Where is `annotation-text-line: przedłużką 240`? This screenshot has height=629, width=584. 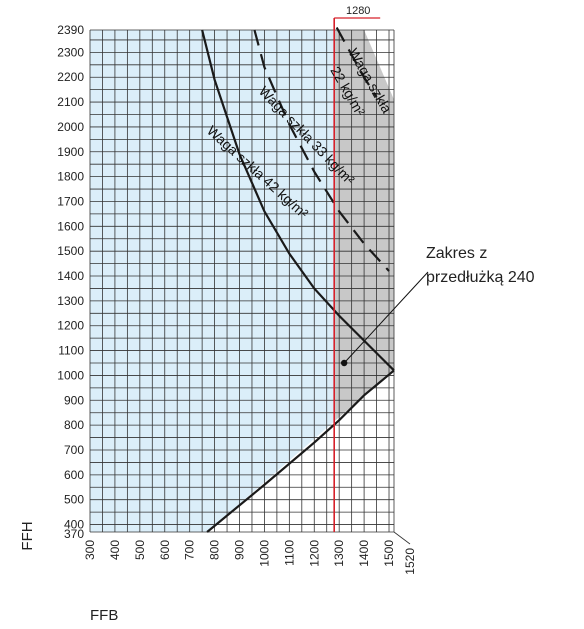
annotation-text-line: przedłużką 240 is located at coordinates (480, 277).